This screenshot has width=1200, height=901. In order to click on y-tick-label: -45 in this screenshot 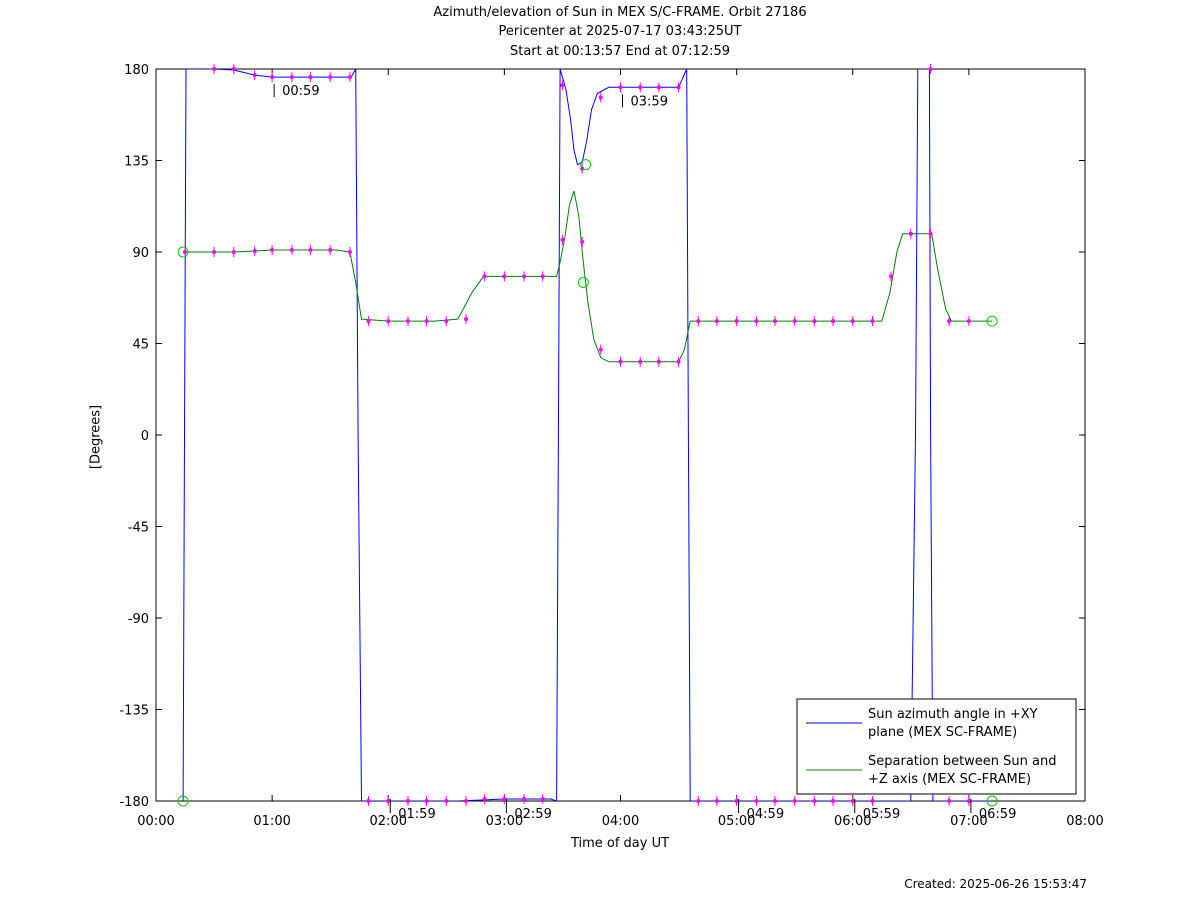, I will do `click(138, 528)`.